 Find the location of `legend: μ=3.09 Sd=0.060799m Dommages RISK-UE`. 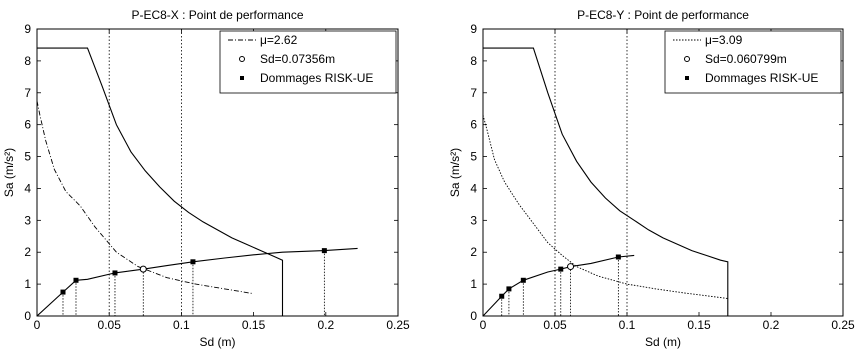

legend: μ=3.09 Sd=0.060799m Dommages RISK-UE is located at coordinates (753, 62).